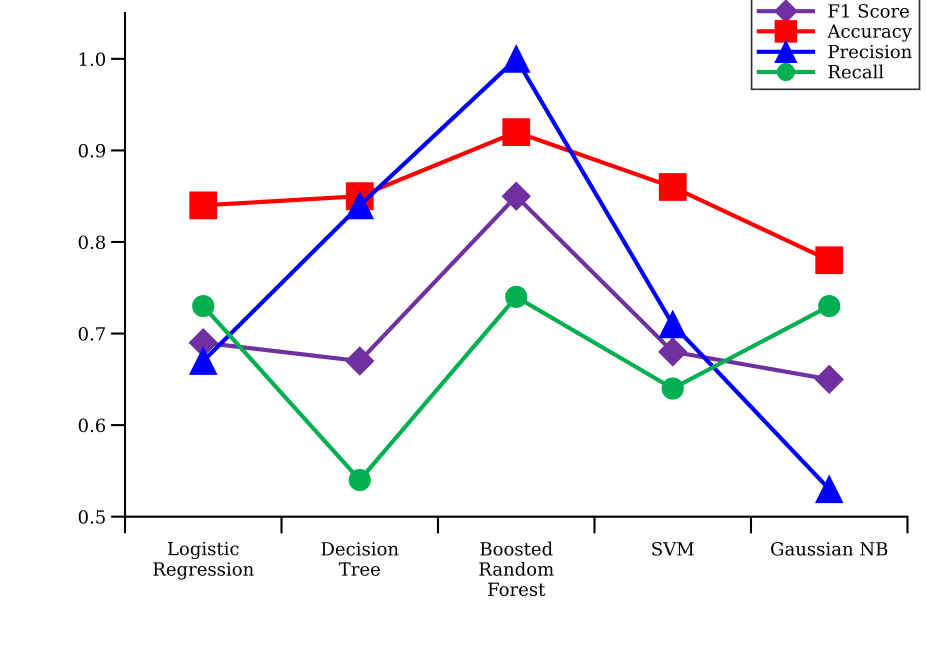 The width and height of the screenshot is (926, 654). Describe the element at coordinates (516, 569) in the screenshot. I see `x-tick-label: Boosted Random Forest` at that location.